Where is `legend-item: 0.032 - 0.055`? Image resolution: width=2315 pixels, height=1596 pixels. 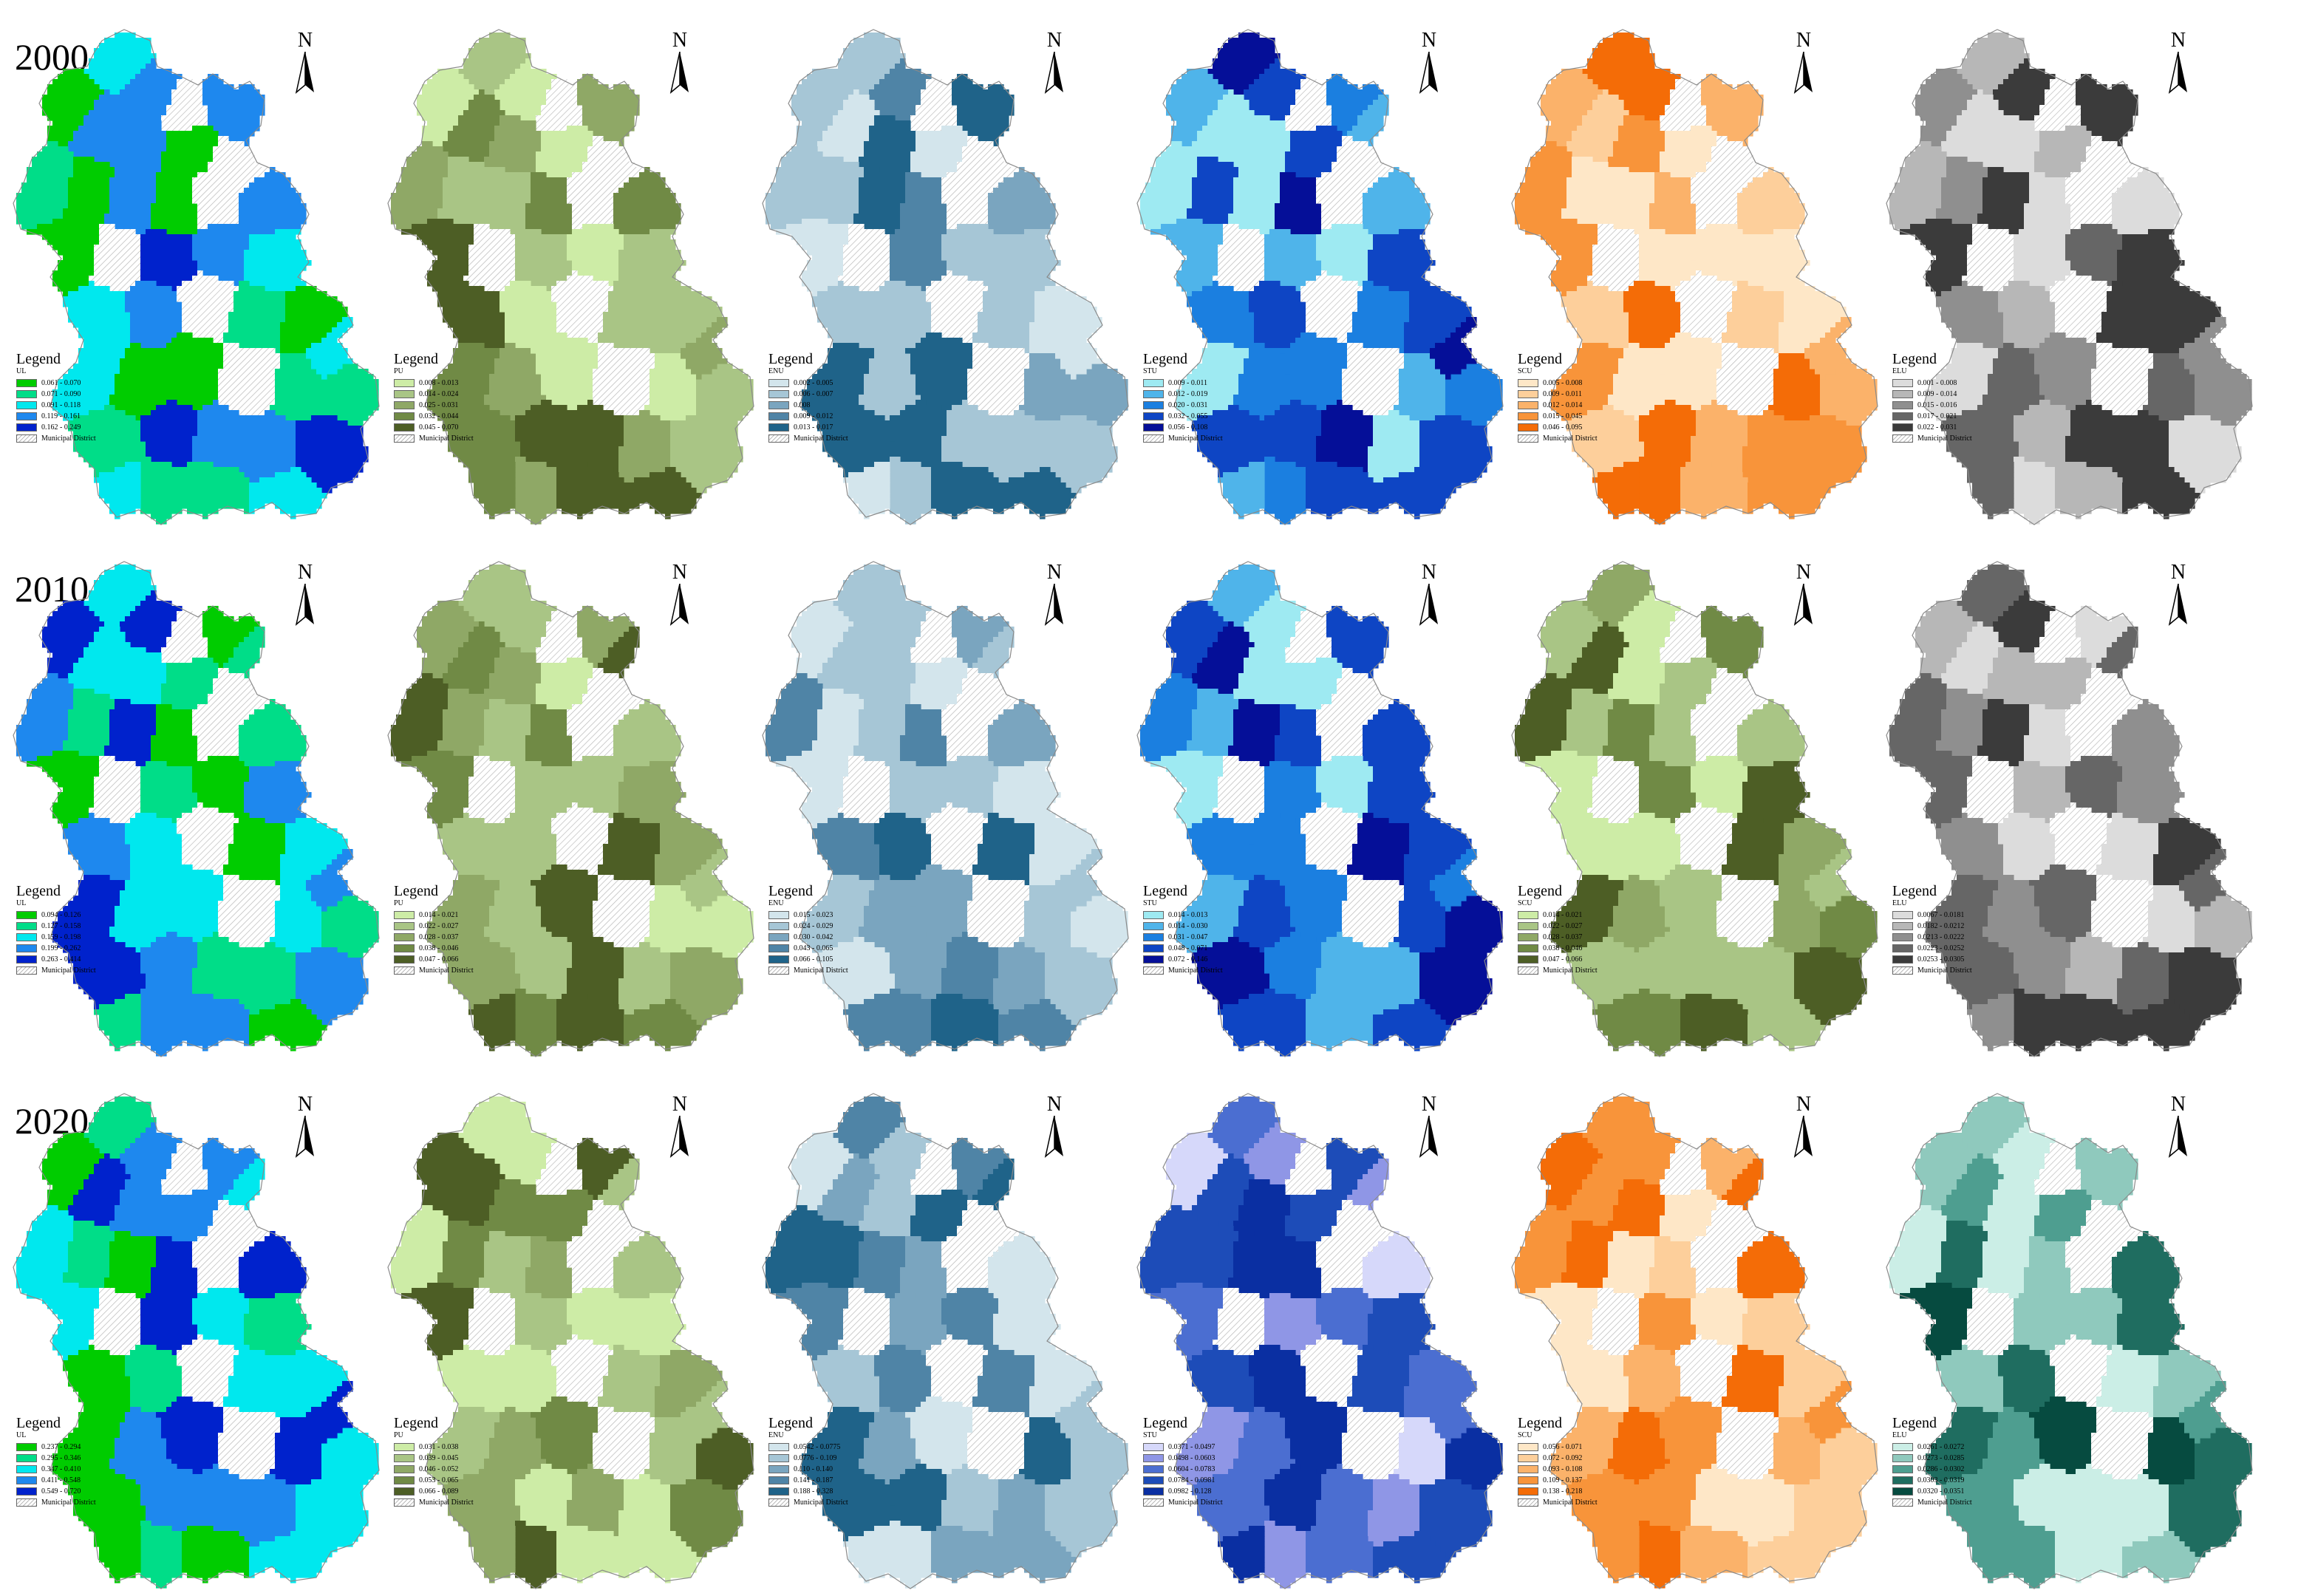 legend-item: 0.032 - 0.055 is located at coordinates (1224, 416).